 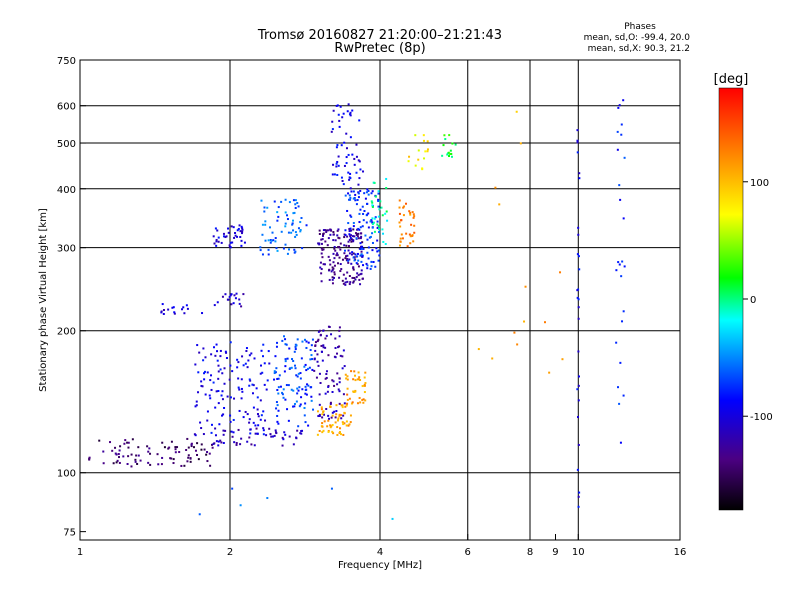 I want to click on x-tick-label: 2, so click(x=230, y=552).